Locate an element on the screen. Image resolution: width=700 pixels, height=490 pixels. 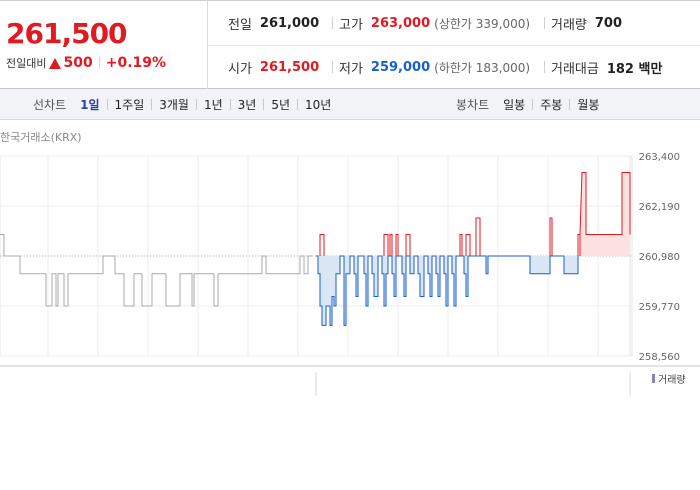
change-row: 전일대비 500 +0.19% is located at coordinates (86, 63).